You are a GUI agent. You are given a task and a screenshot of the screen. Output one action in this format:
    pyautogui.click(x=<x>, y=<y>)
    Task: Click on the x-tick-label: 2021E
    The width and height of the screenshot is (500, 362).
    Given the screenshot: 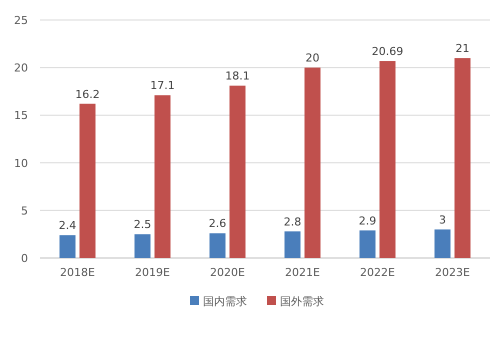 What is the action you would take?
    pyautogui.click(x=302, y=272)
    